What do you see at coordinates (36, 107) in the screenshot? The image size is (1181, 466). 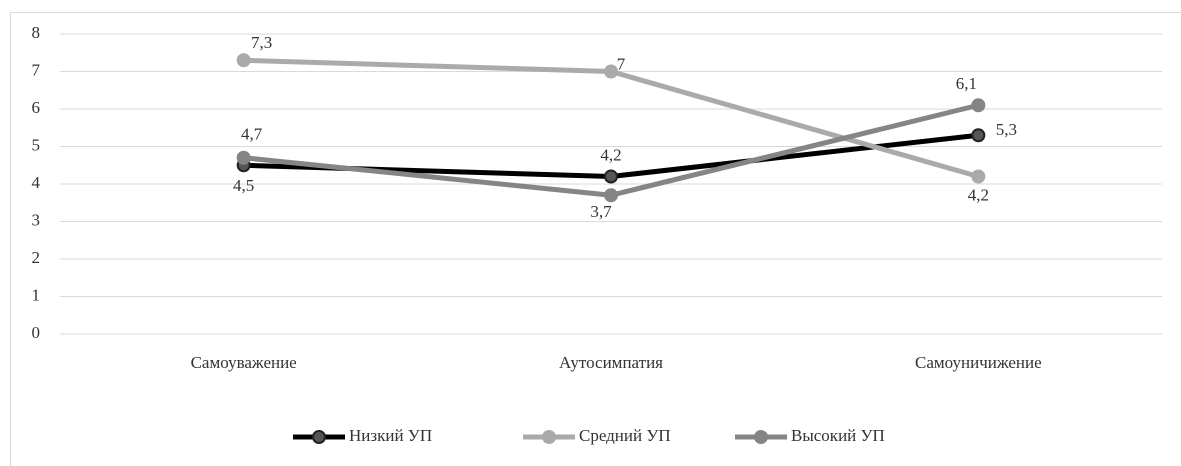 I see `y-tick-label: 6` at bounding box center [36, 107].